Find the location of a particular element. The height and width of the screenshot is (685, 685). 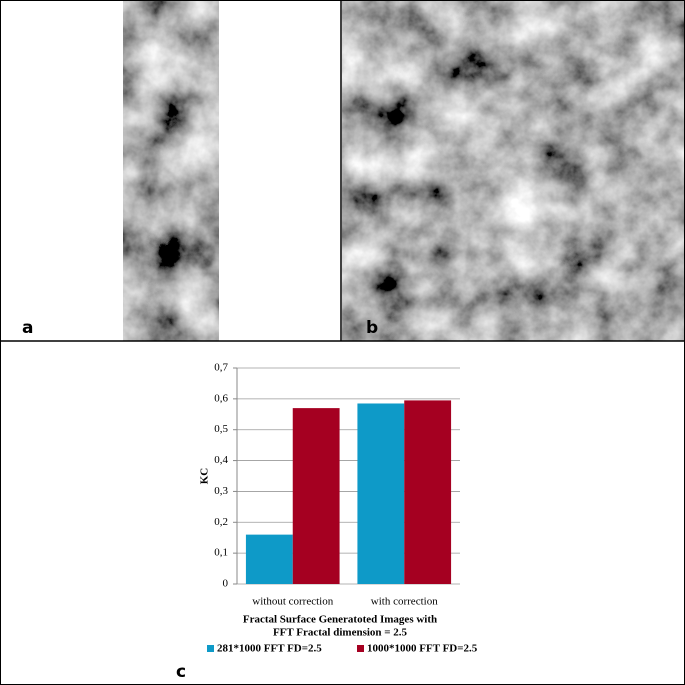

legend-label: 1000*1000 FFT FD=2.5 is located at coordinates (422, 649).